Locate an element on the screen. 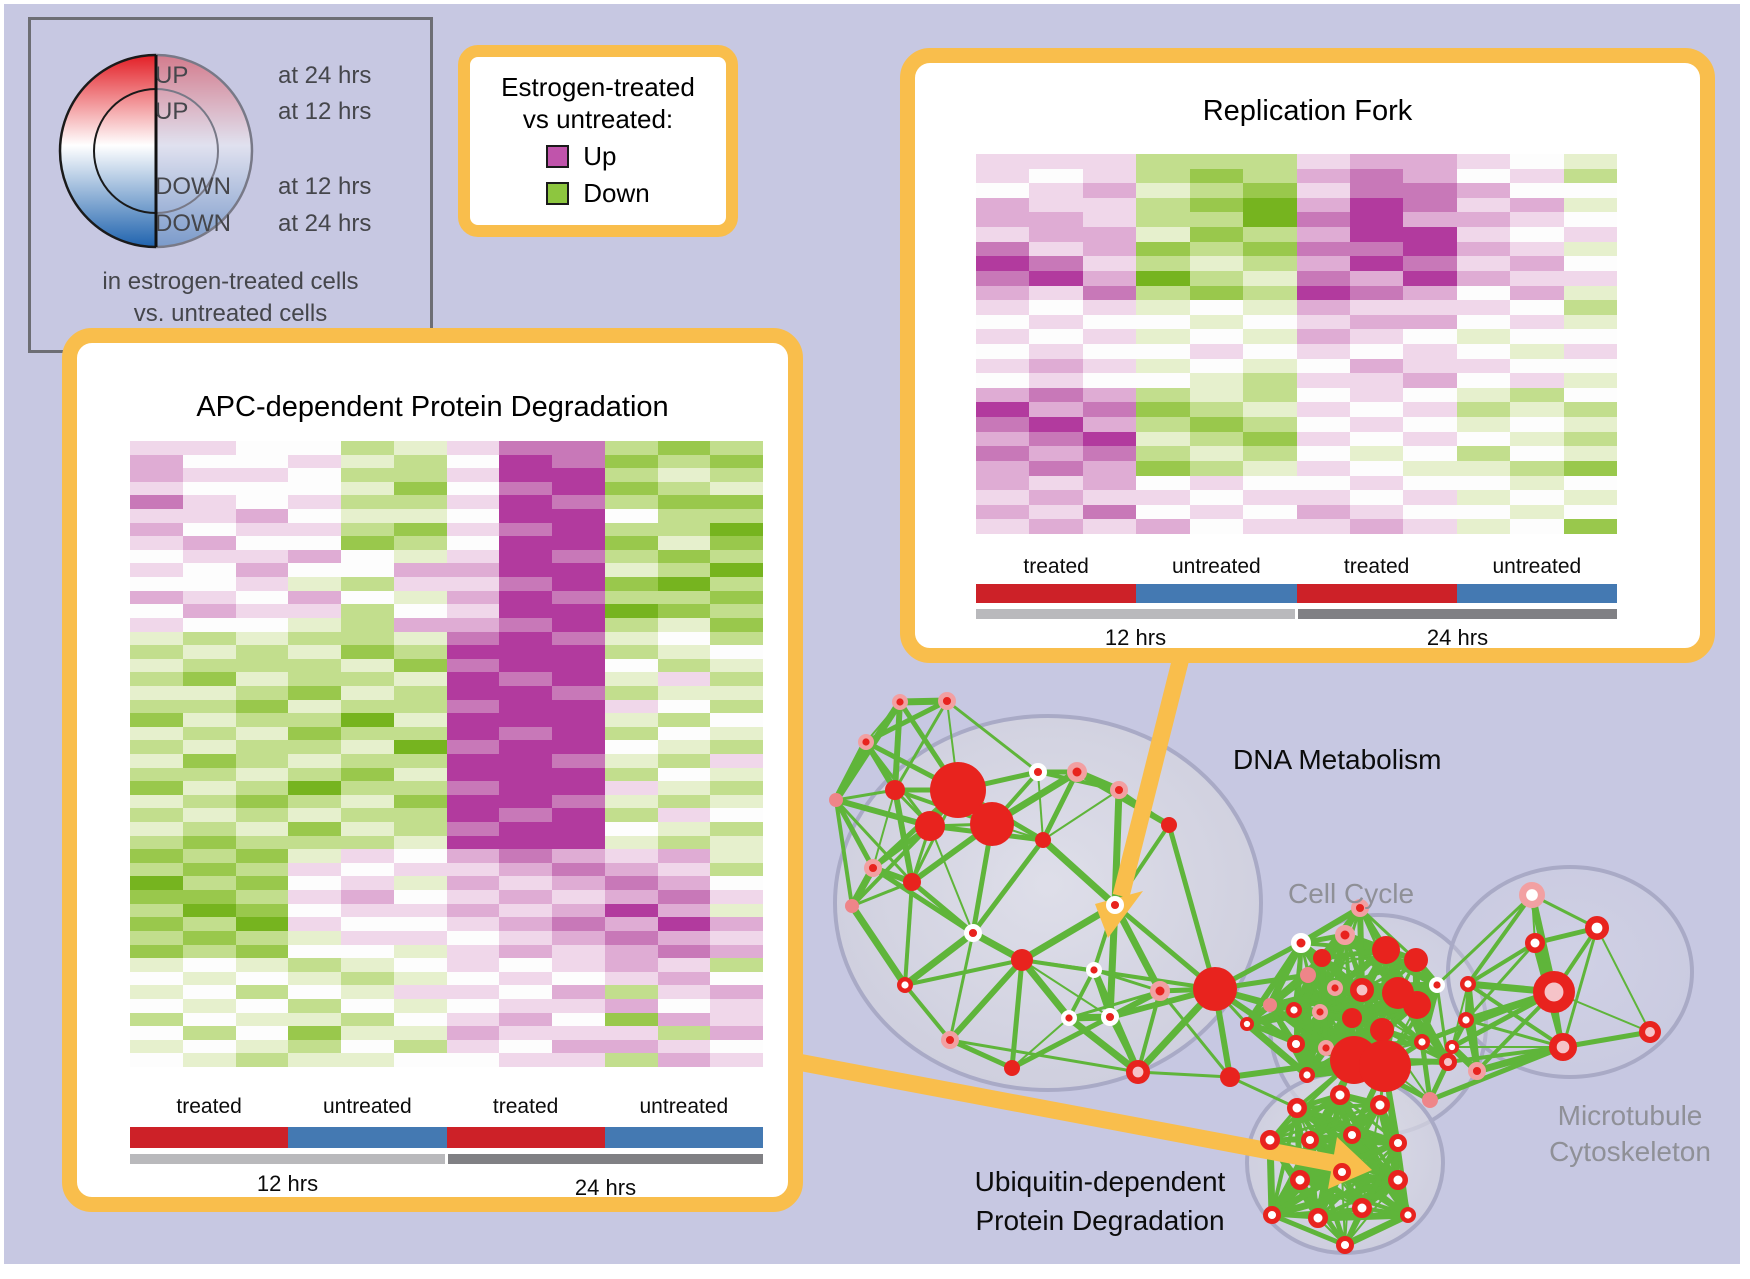  up-label: Up is located at coordinates (600, 156).